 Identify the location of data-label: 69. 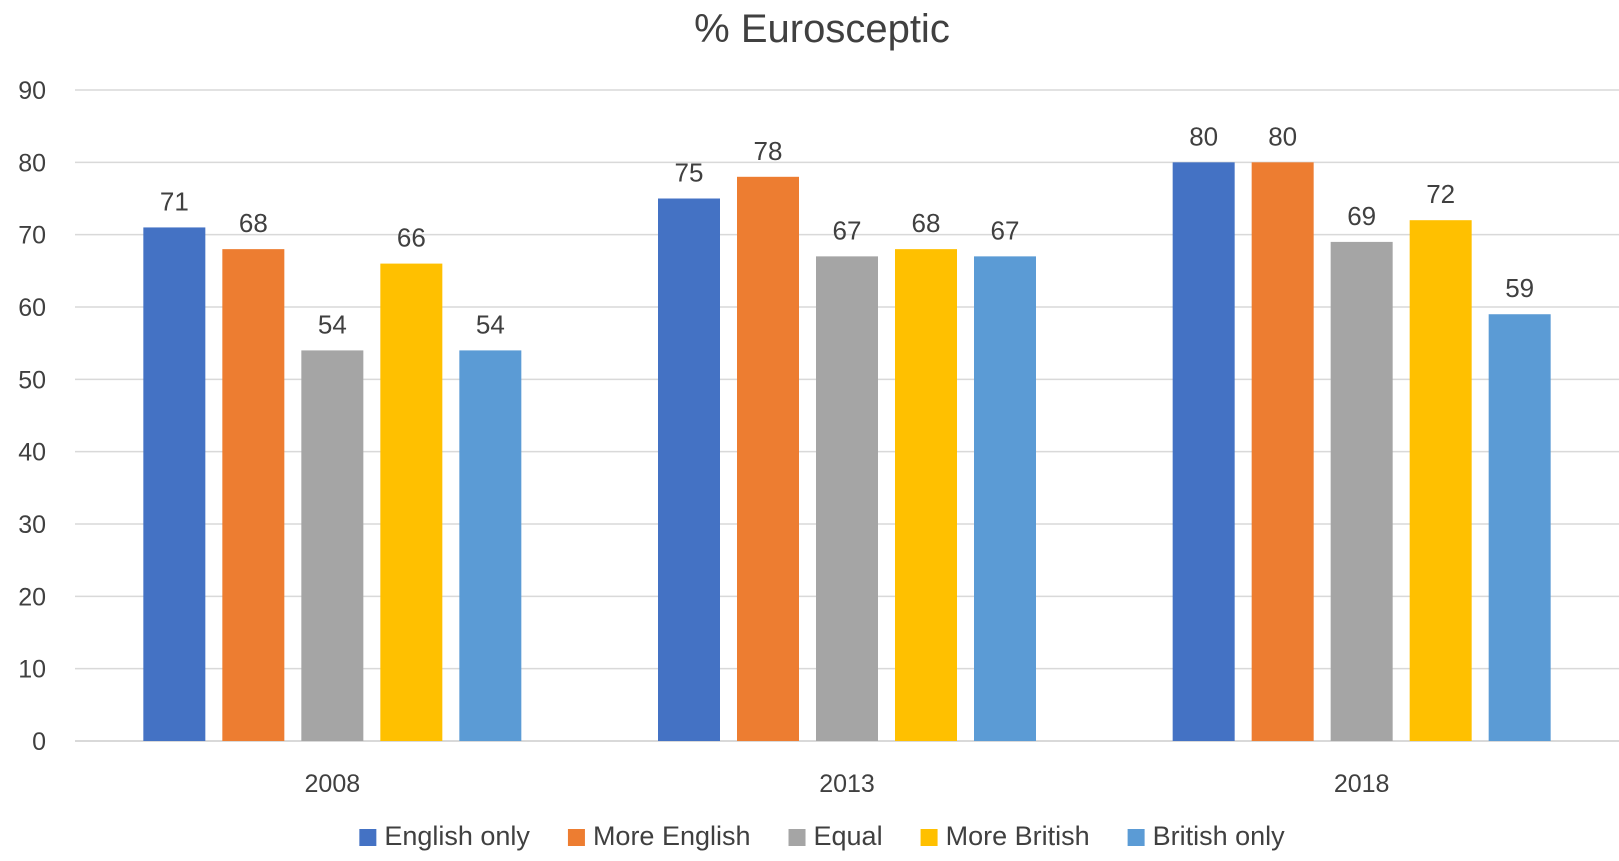
(1361, 216).